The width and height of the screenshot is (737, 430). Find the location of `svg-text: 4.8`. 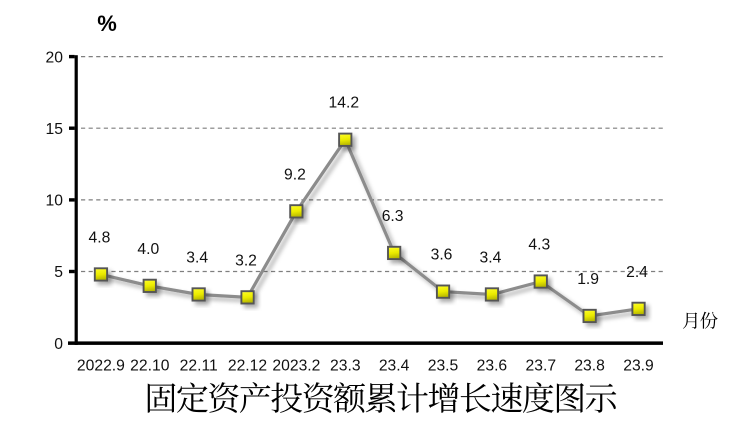

svg-text: 4.8 is located at coordinates (99, 237).